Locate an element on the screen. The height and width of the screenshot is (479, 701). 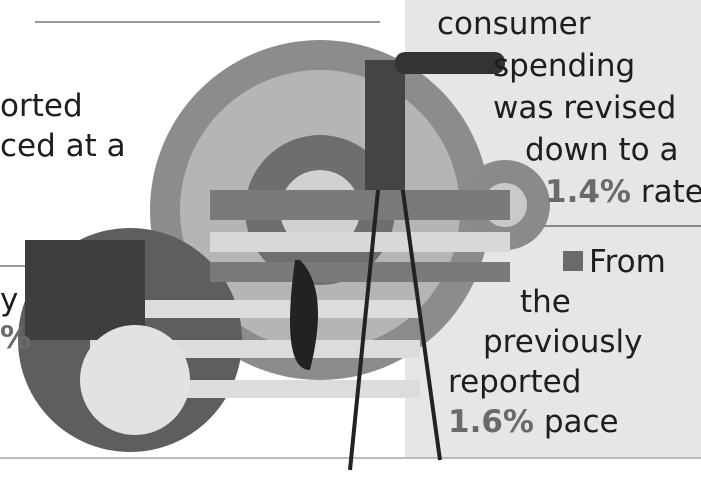
body-text: ced at a is located at coordinates (63, 146).